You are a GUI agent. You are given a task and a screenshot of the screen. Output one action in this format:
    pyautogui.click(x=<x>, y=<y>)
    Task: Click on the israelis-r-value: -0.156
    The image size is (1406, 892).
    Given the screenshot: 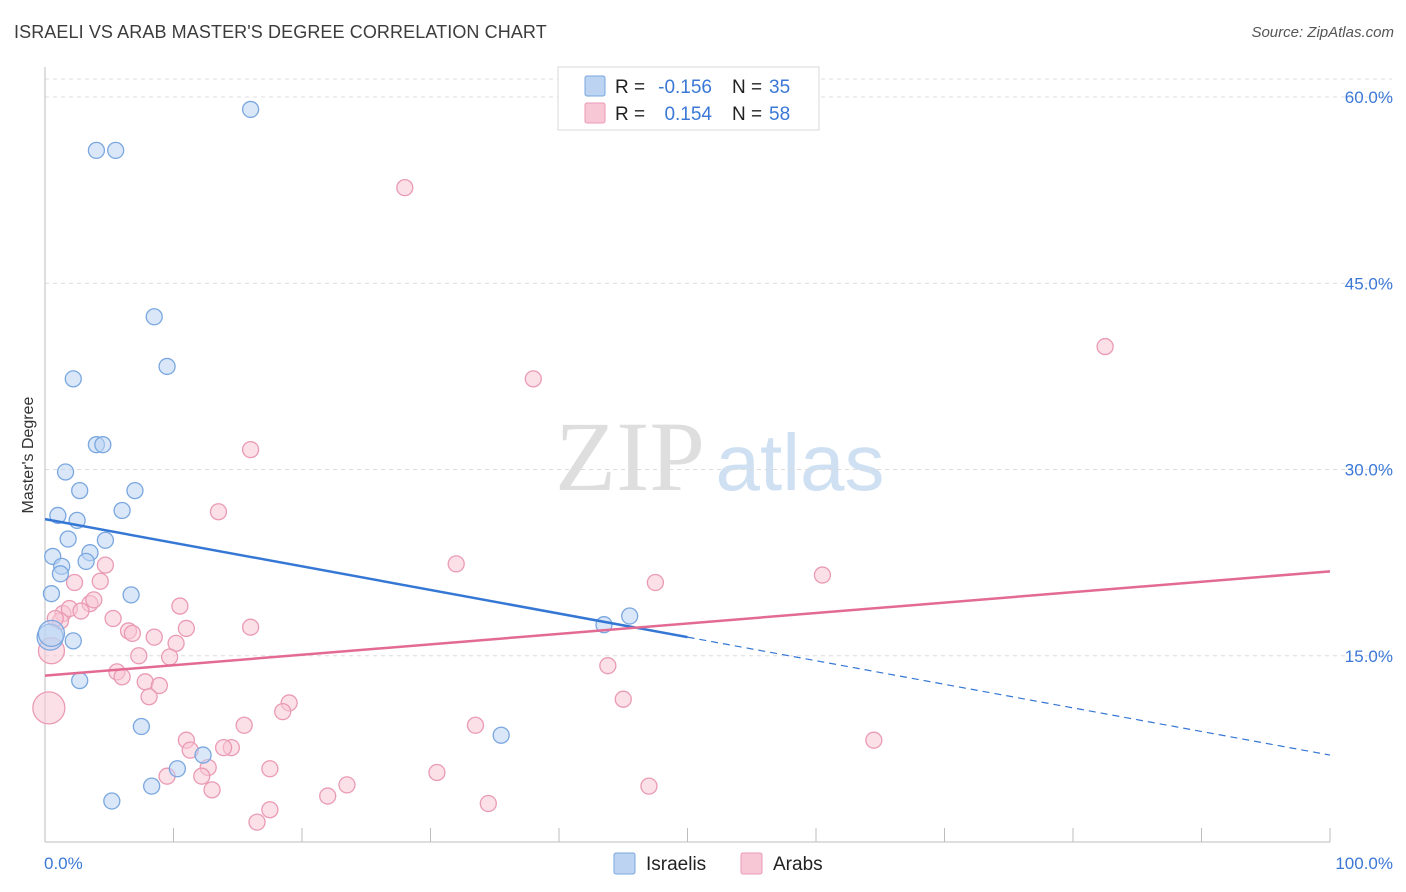 What is the action you would take?
    pyautogui.click(x=685, y=87)
    